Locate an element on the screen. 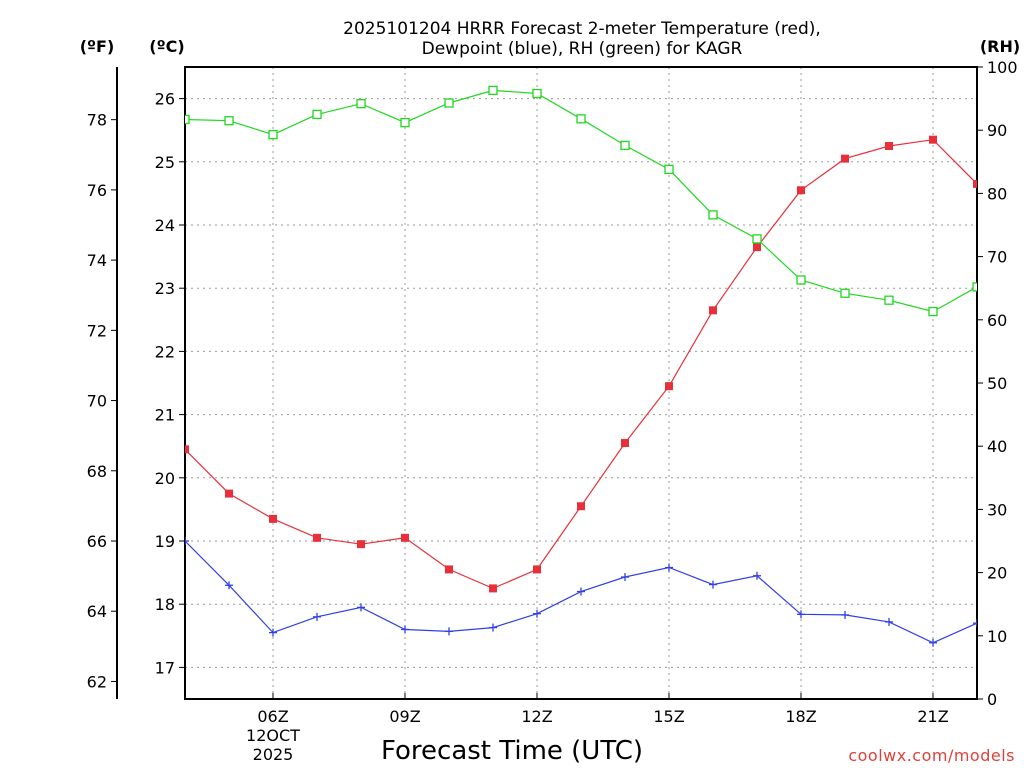 This screenshot has height=768, width=1024. celsius-tick-label: 26 is located at coordinates (165, 99).